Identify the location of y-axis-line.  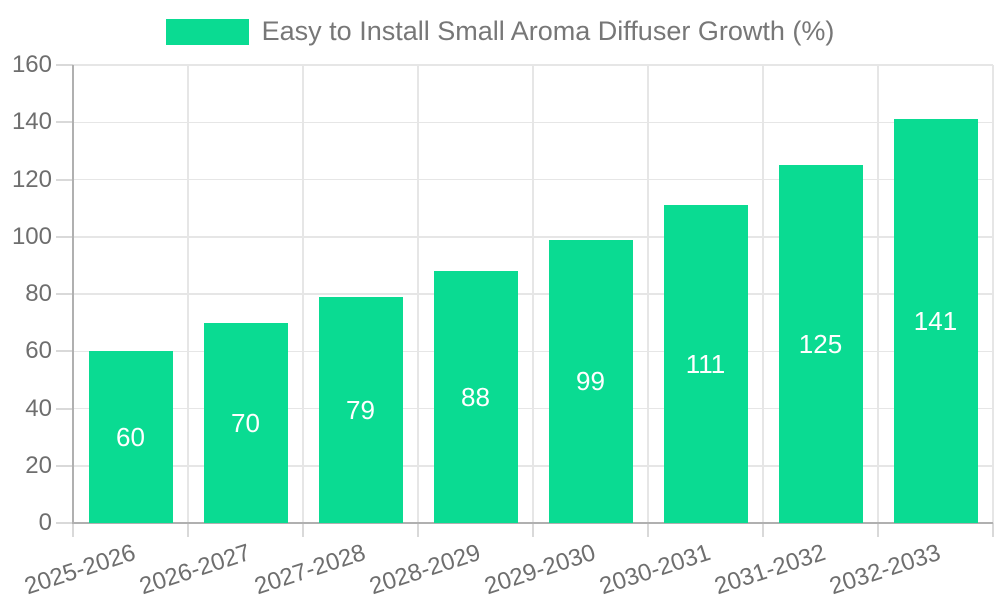
(73, 294).